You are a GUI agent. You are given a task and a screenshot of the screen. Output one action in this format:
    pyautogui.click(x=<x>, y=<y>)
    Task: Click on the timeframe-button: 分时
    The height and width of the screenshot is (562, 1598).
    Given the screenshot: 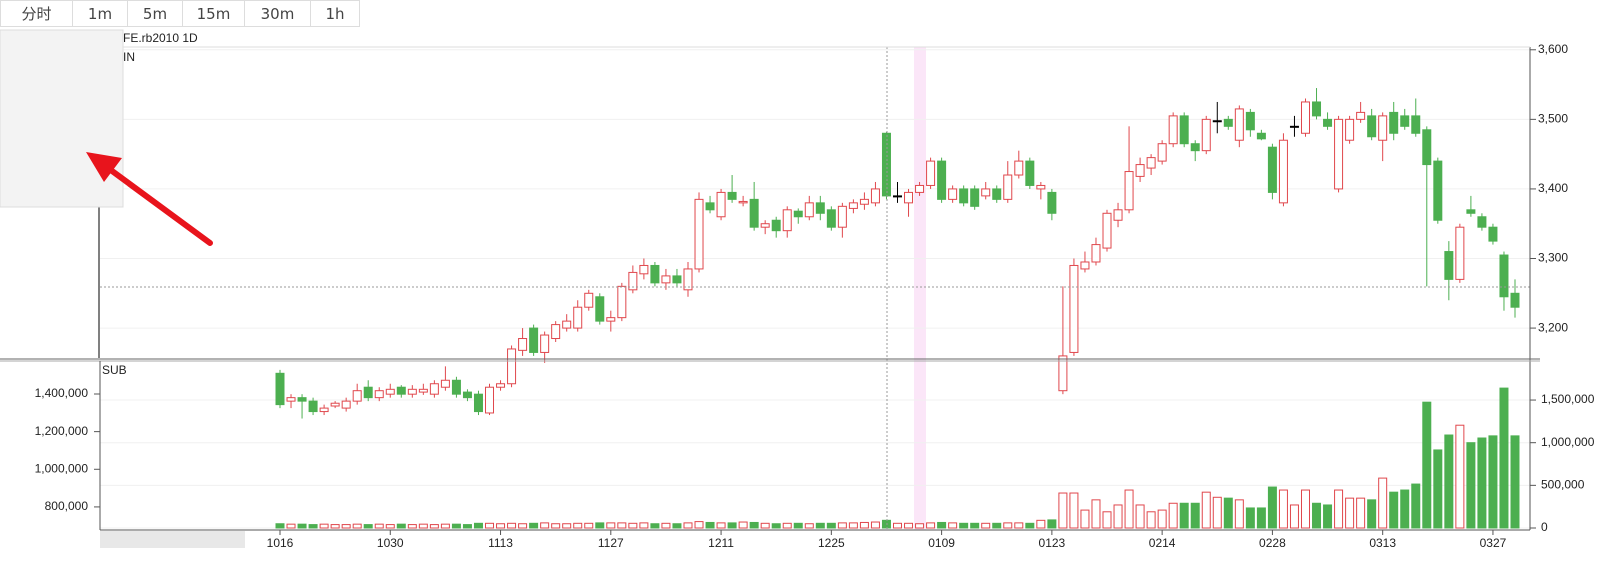 What is the action you would take?
    pyautogui.click(x=36, y=13)
    